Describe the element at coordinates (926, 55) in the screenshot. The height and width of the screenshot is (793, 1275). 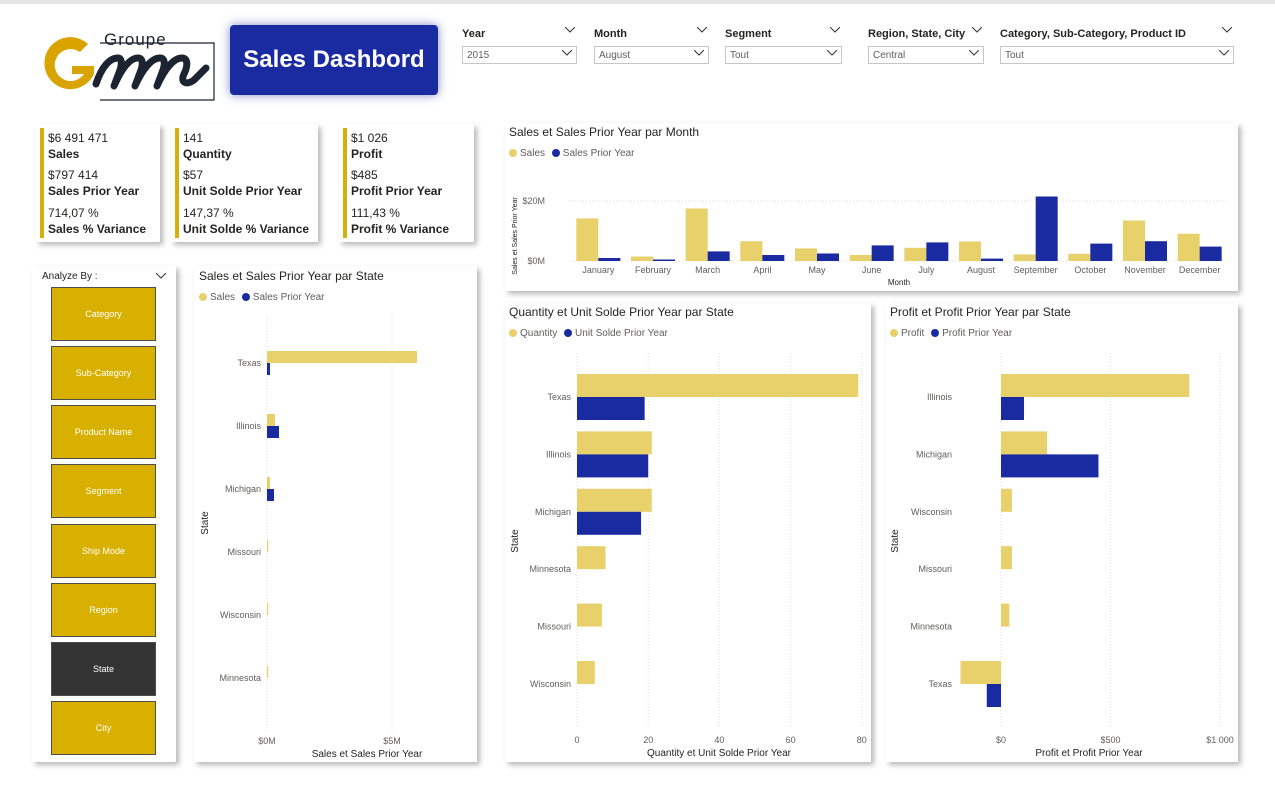
I see `slicer-region-dropdown: Central` at that location.